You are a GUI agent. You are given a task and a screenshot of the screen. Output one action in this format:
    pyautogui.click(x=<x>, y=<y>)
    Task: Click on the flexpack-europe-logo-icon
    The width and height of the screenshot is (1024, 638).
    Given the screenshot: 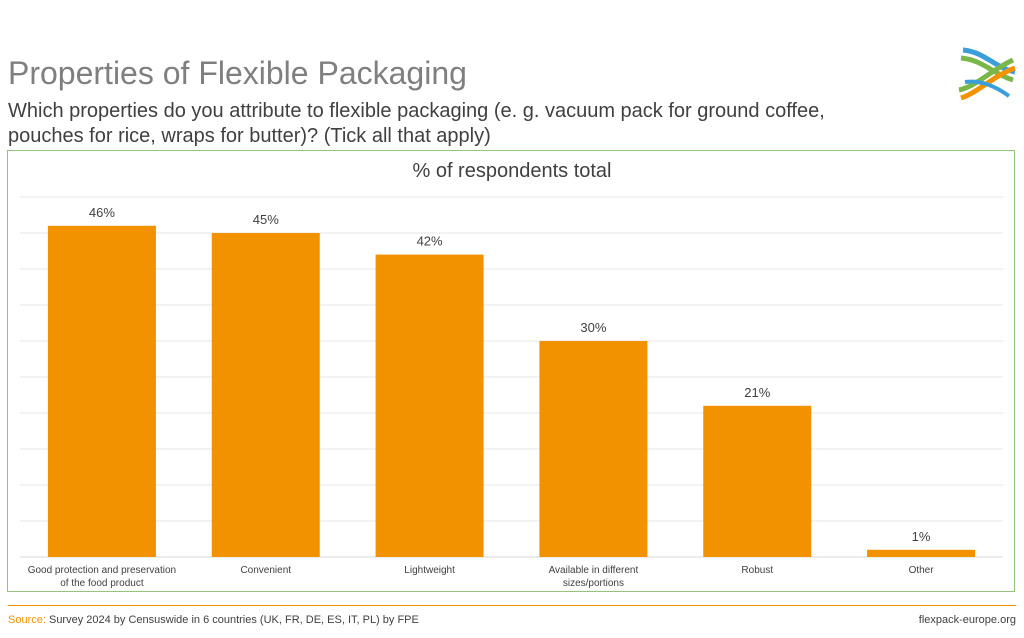 What is the action you would take?
    pyautogui.click(x=987, y=74)
    